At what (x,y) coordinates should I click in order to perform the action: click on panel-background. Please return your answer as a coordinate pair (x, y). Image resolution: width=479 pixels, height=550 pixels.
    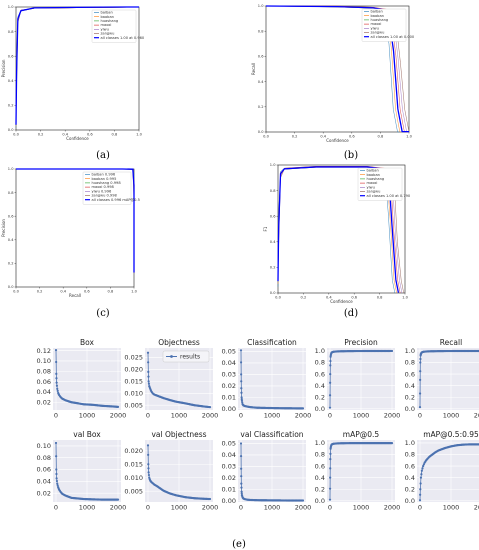
    Looking at the image, I should click on (448, 471).